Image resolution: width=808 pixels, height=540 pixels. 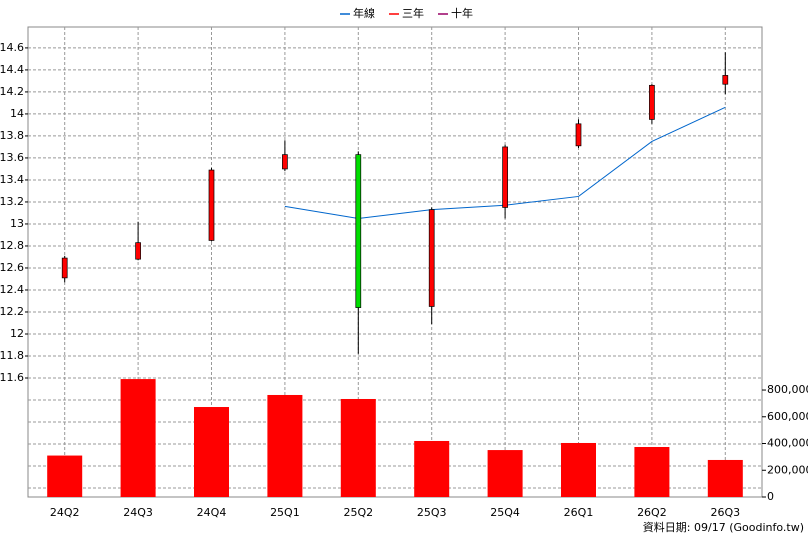 What do you see at coordinates (17, 223) in the screenshot?
I see `y-tick-label: 13` at bounding box center [17, 223].